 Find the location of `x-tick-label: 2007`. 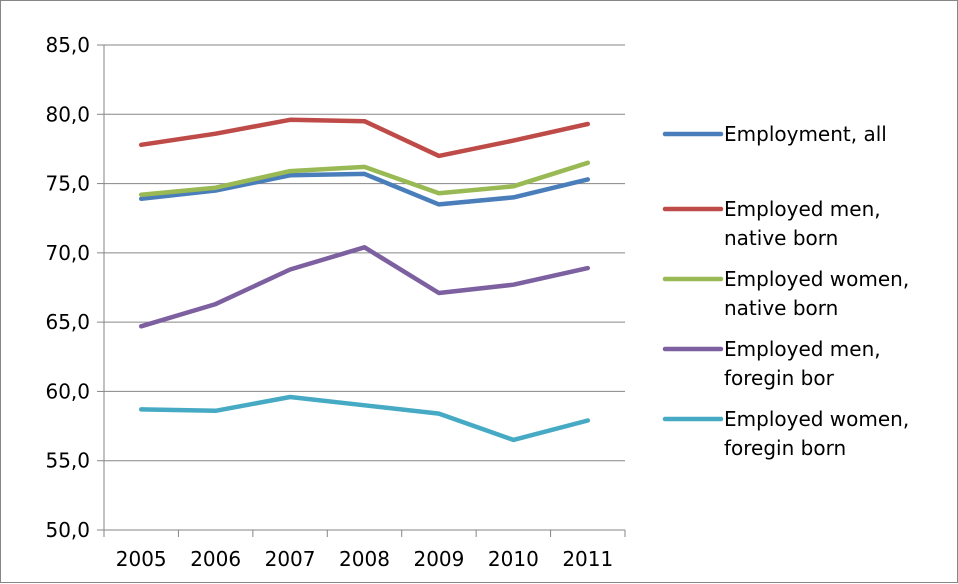

x-tick-label: 2007 is located at coordinates (290, 559).